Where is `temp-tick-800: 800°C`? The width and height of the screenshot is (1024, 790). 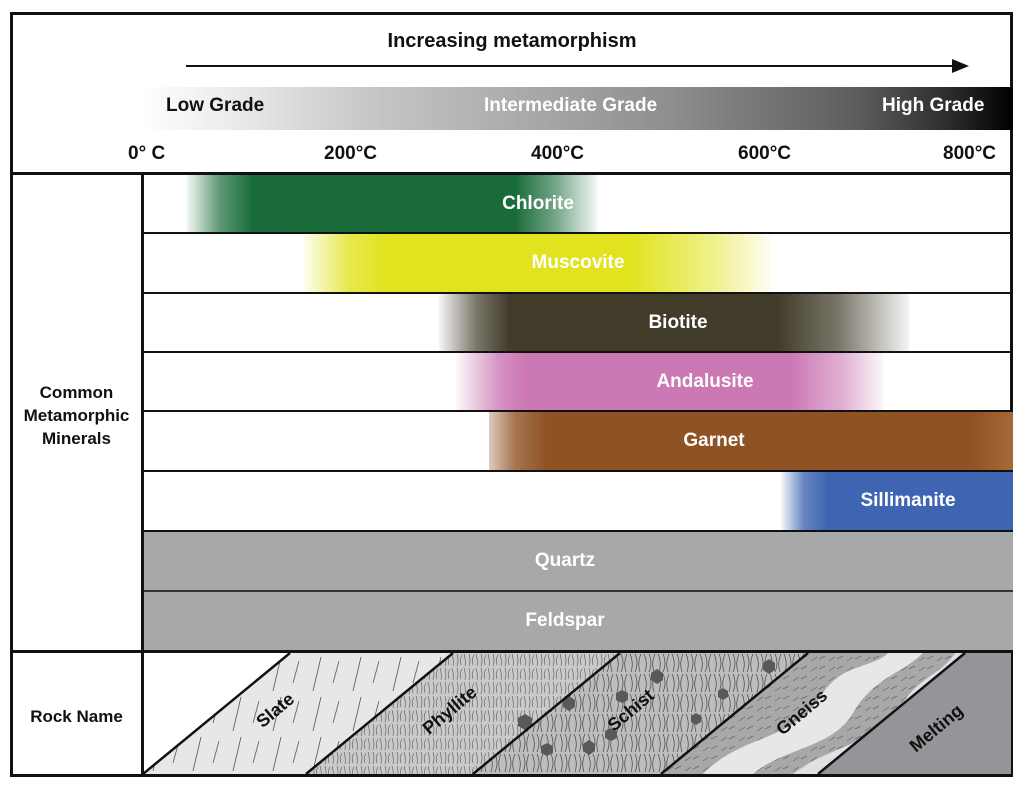 temp-tick-800: 800°C is located at coordinates (970, 153).